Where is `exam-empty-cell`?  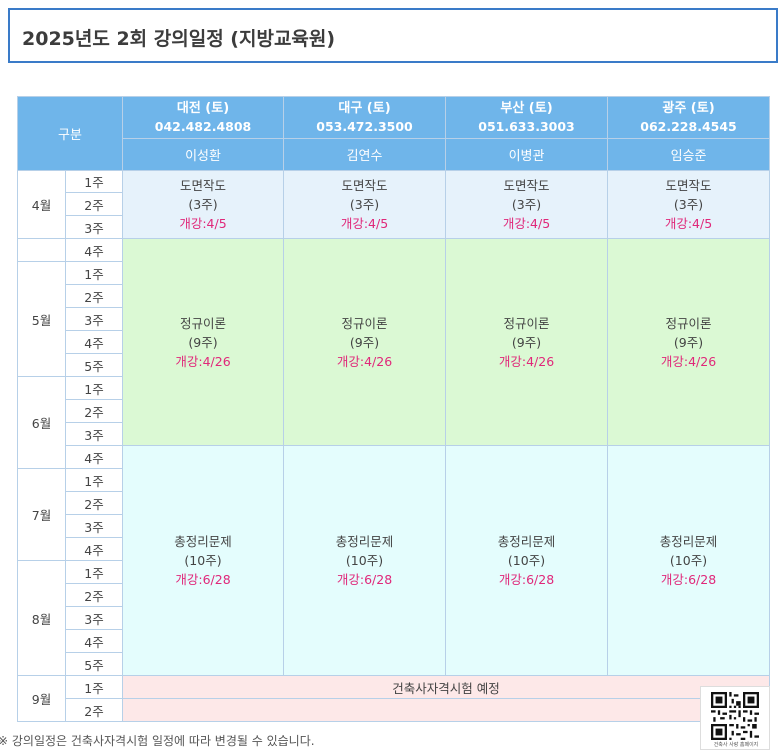 exam-empty-cell is located at coordinates (446, 710).